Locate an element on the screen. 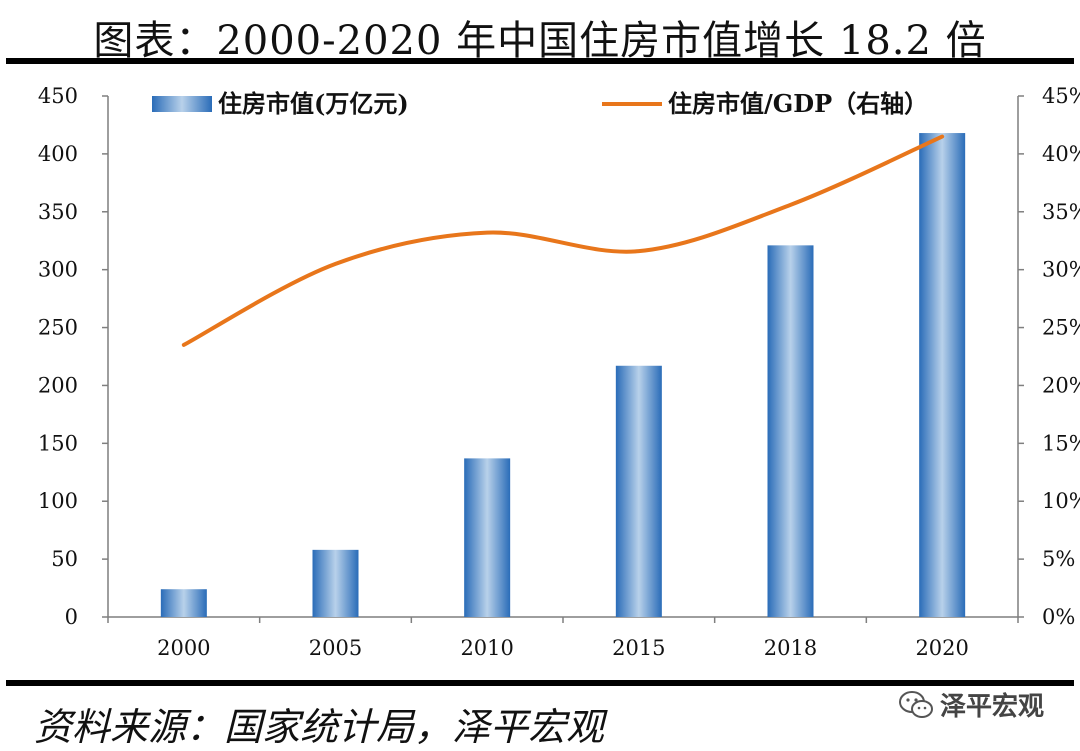 The height and width of the screenshot is (751, 1080). right-tick-label: 25% is located at coordinates (1061, 328).